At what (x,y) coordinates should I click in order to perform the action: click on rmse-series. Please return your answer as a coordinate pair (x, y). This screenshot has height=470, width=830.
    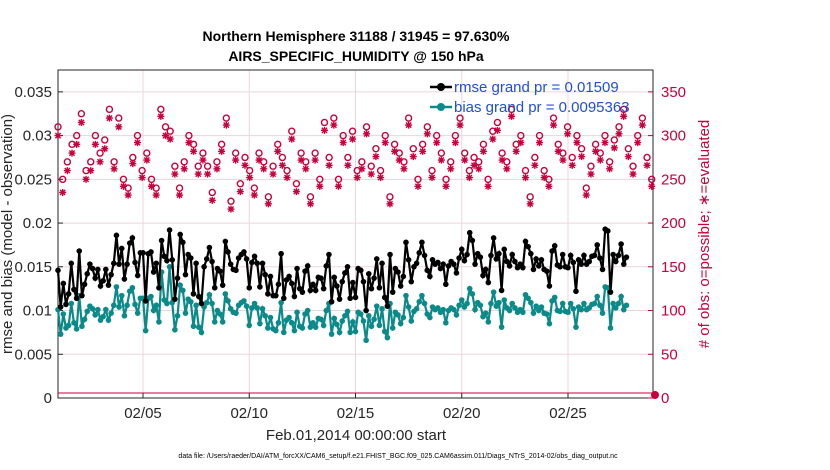
    Looking at the image, I should click on (342, 270).